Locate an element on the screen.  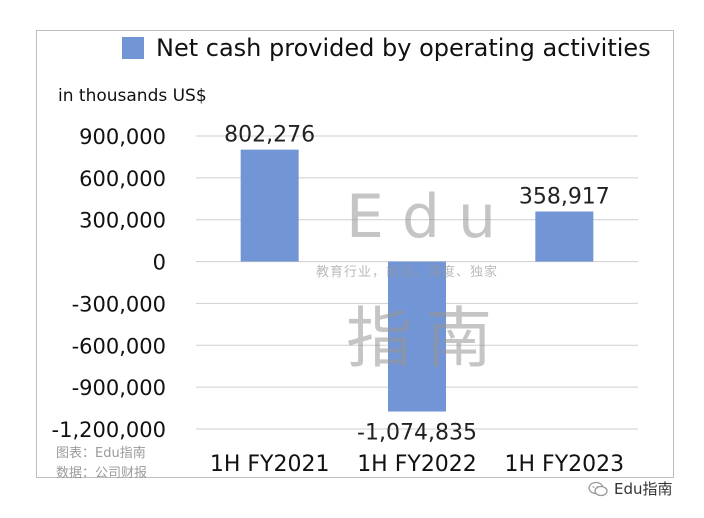
y-tick-label: 600,000 is located at coordinates (122, 179).